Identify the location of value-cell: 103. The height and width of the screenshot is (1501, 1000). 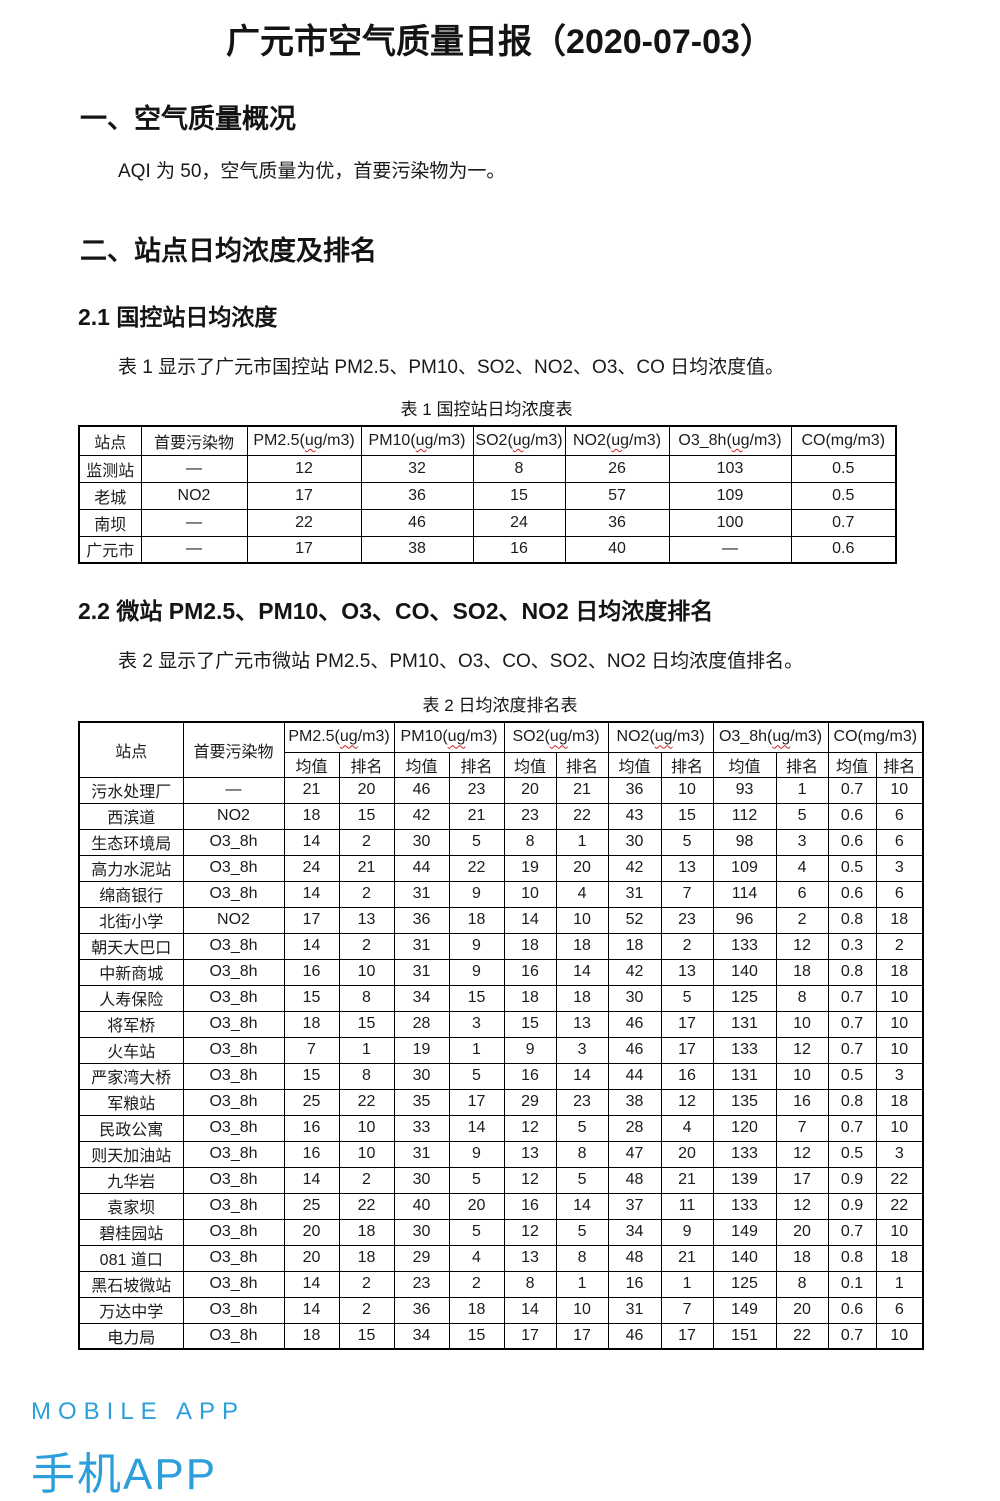
(730, 468).